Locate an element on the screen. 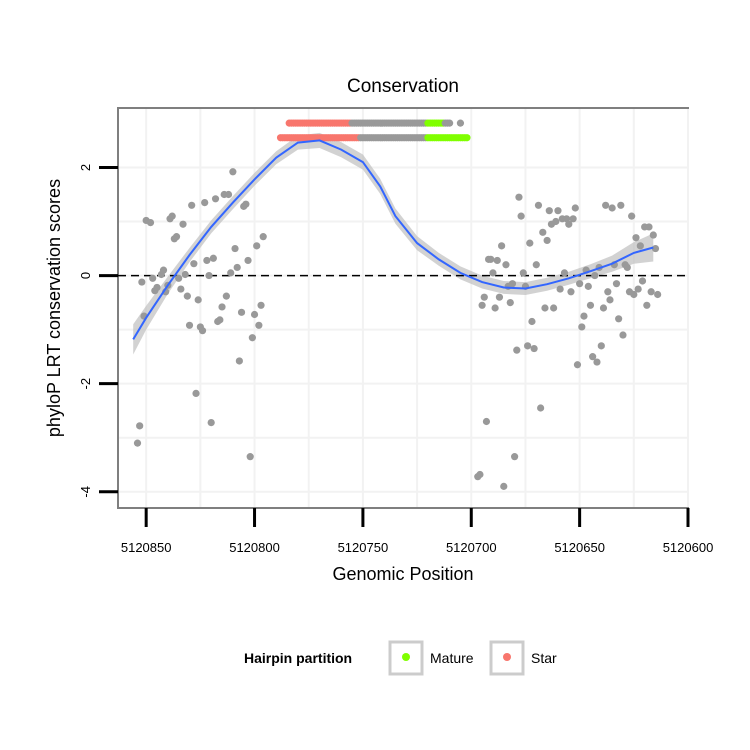 The width and height of the screenshot is (750, 750). legend-title: Hairpin partition is located at coordinates (298, 658).